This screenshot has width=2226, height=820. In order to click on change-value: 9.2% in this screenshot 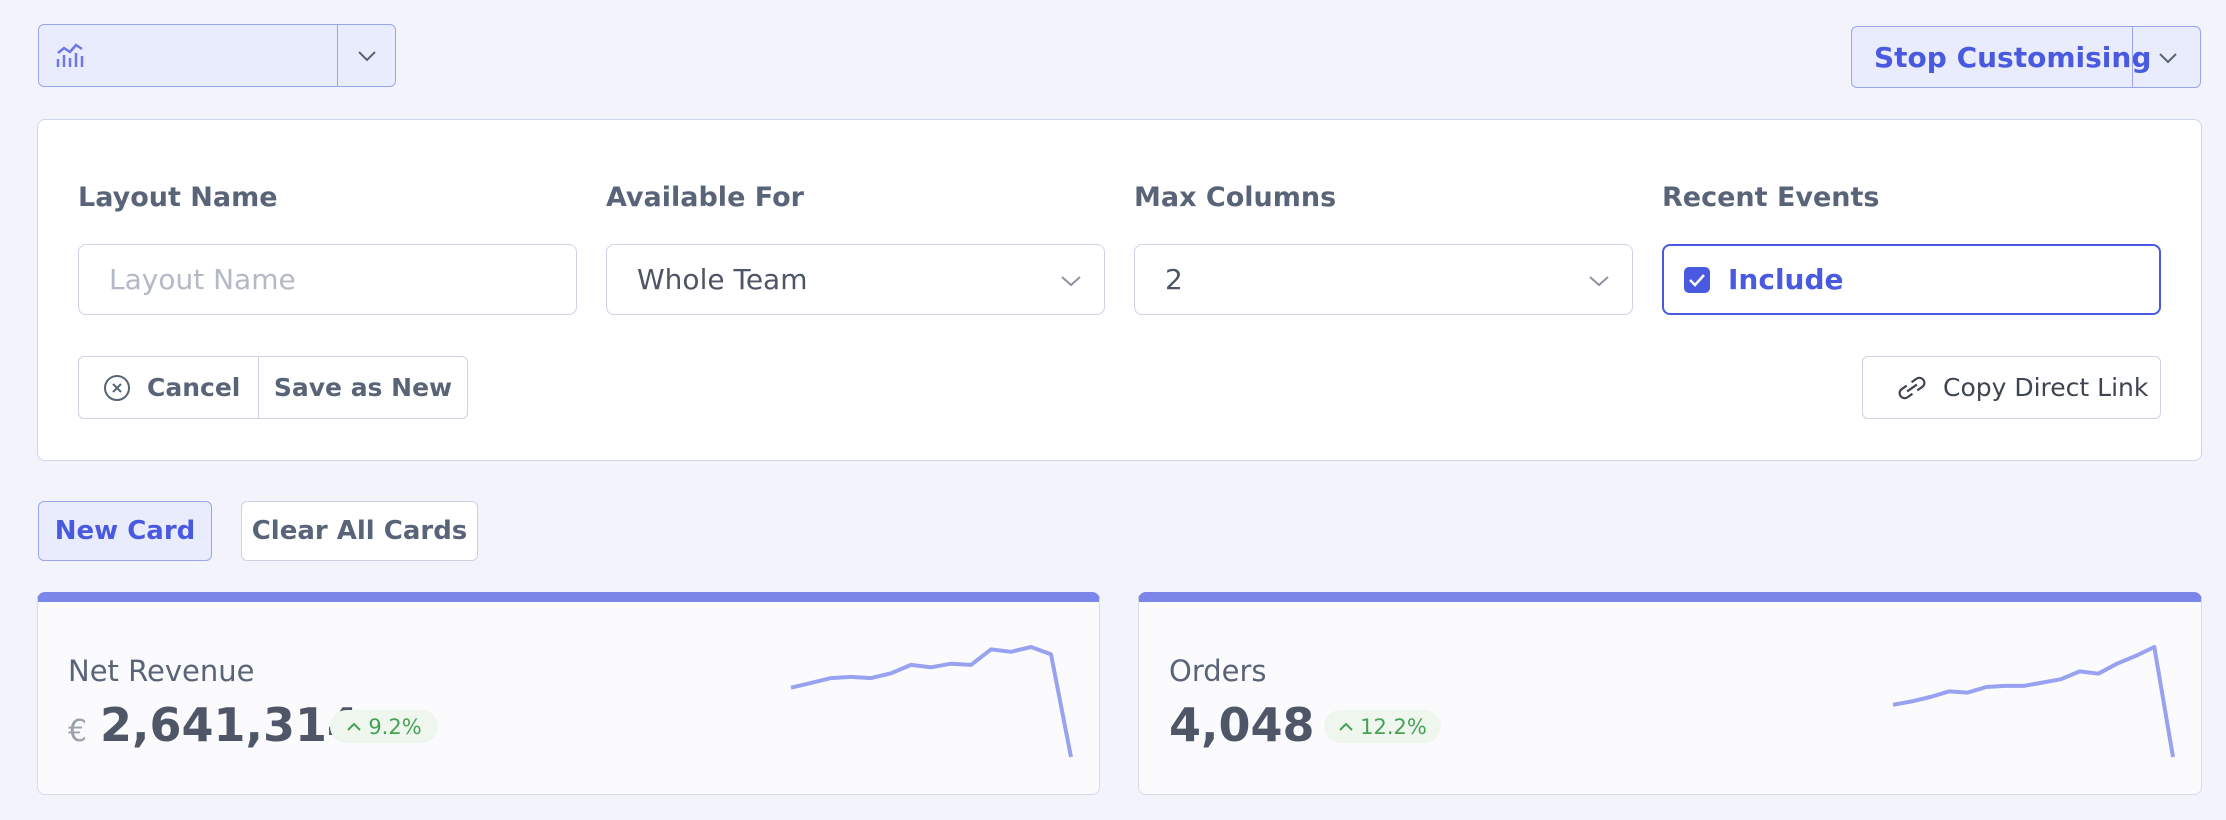, I will do `click(395, 726)`.